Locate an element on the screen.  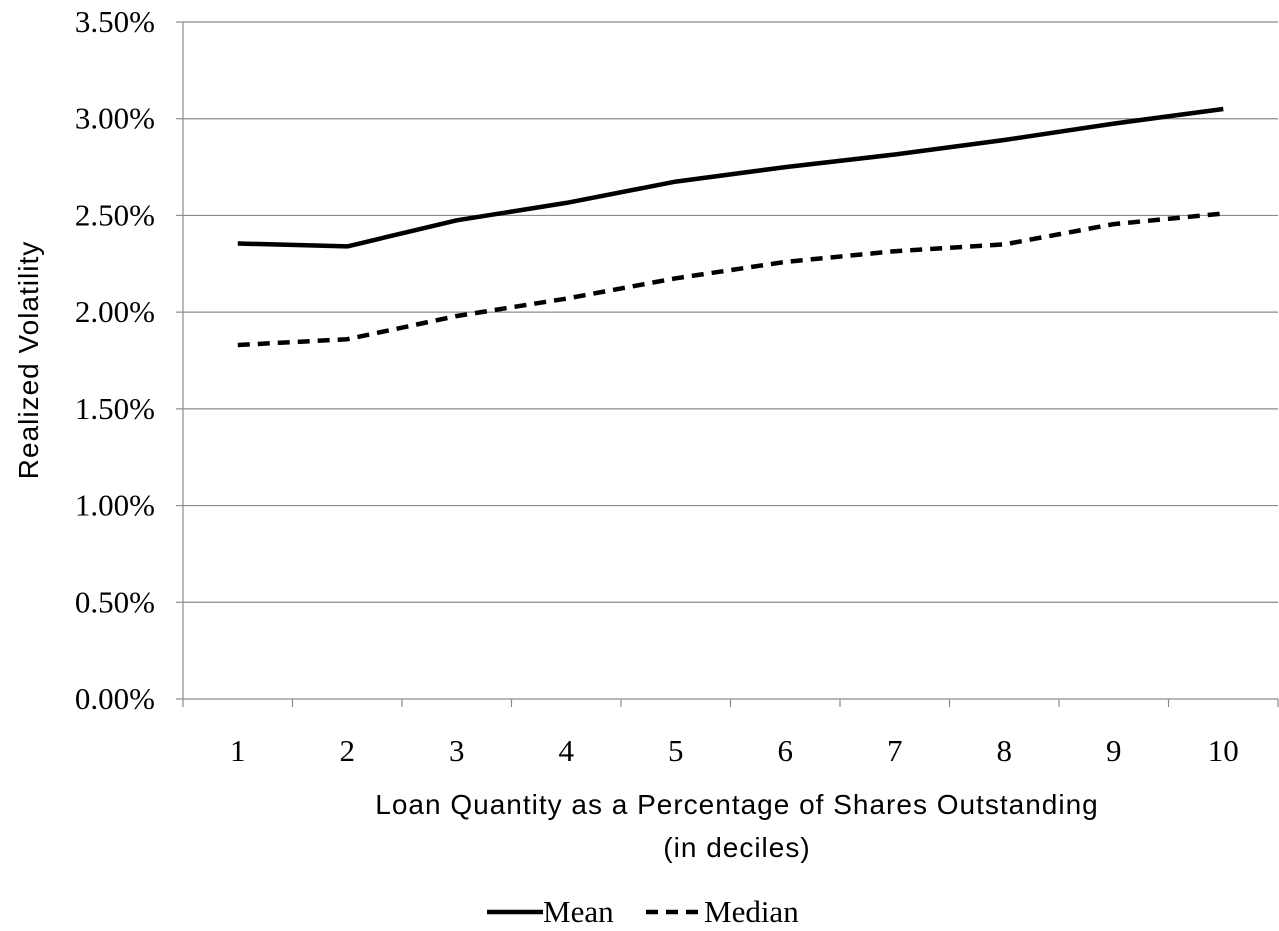
x-tick-label: 6 is located at coordinates (786, 750).